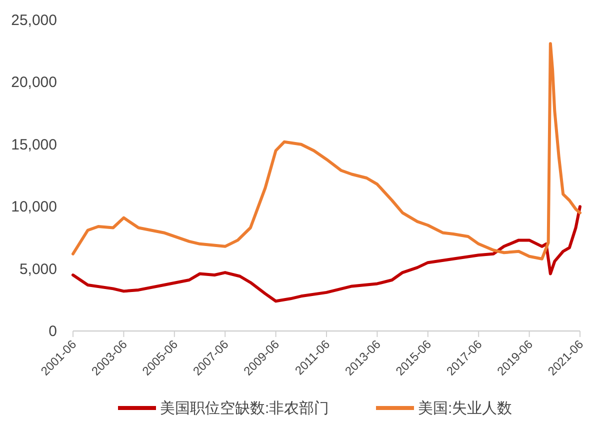 The image size is (592, 425). I want to click on legend-label: 美国职位空缺数:非农部门, so click(245, 408).